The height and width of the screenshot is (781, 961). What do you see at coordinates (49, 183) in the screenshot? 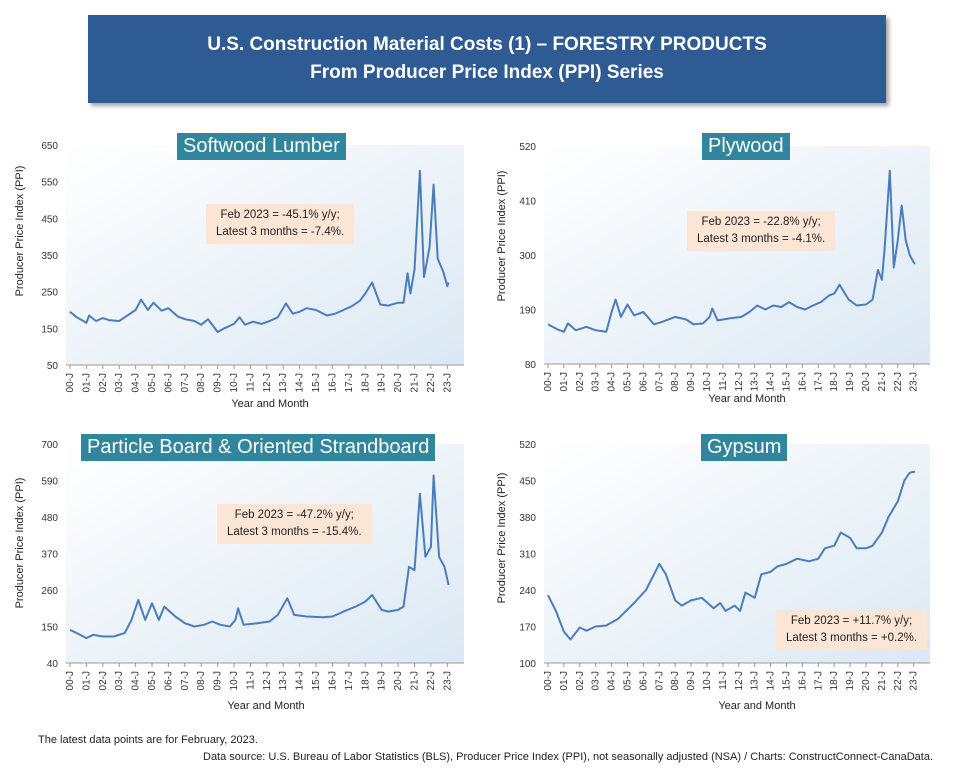
I see `y-tick-label: 550` at bounding box center [49, 183].